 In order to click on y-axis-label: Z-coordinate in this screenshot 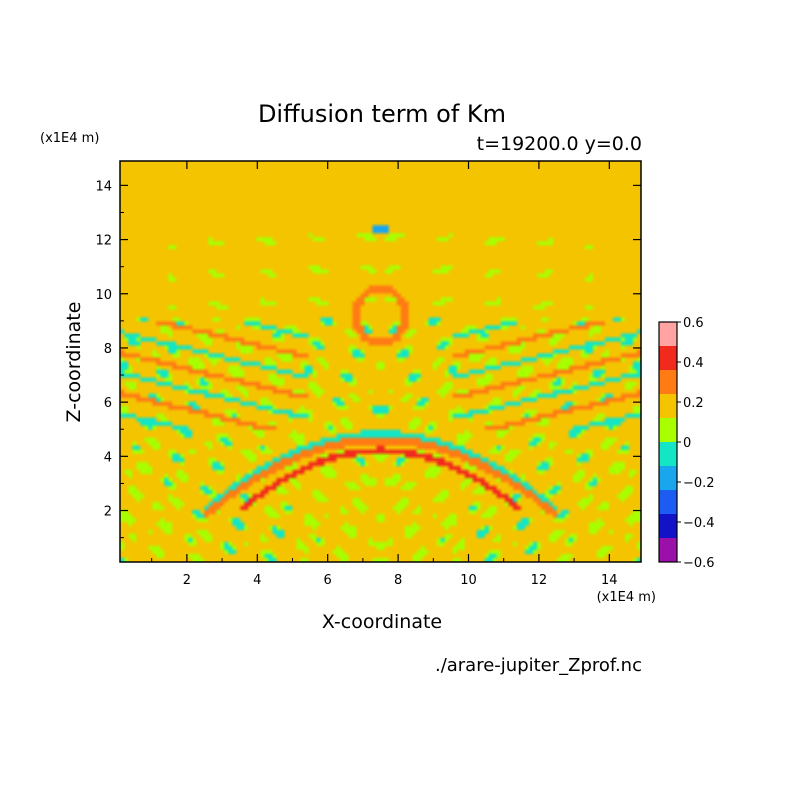, I will do `click(74, 362)`.